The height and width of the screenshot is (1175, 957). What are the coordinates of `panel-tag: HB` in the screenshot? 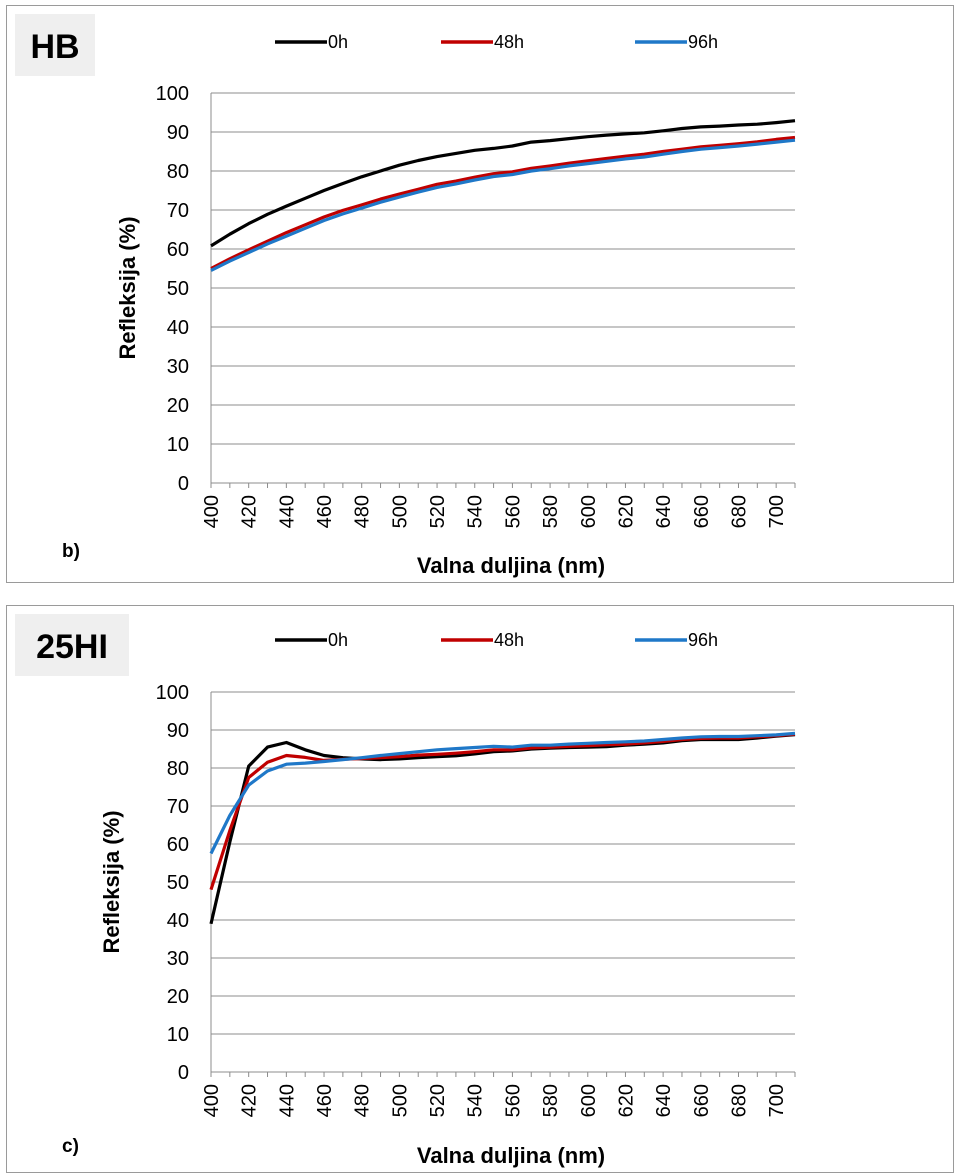 It's located at (54, 47).